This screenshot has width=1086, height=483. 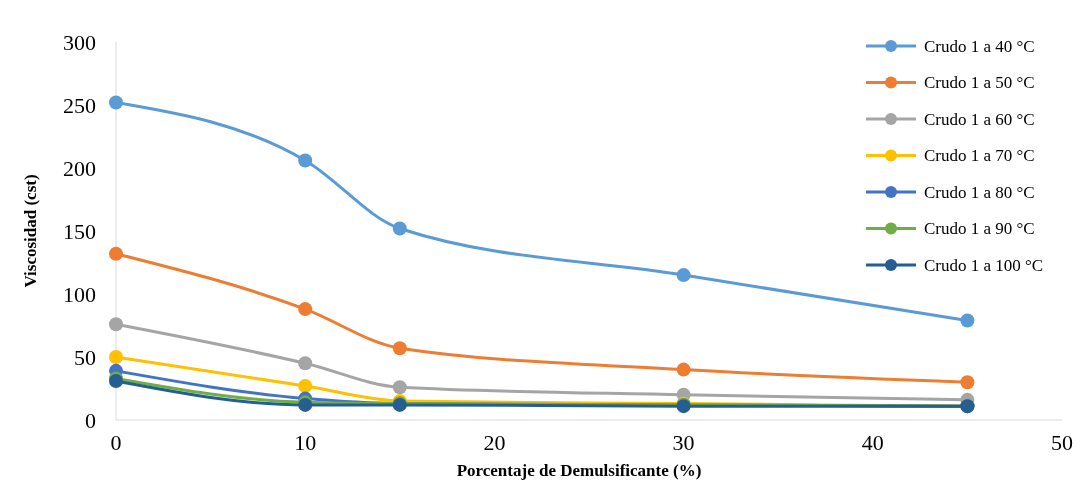 What do you see at coordinates (79, 294) in the screenshot?
I see `y-tick-label: 100` at bounding box center [79, 294].